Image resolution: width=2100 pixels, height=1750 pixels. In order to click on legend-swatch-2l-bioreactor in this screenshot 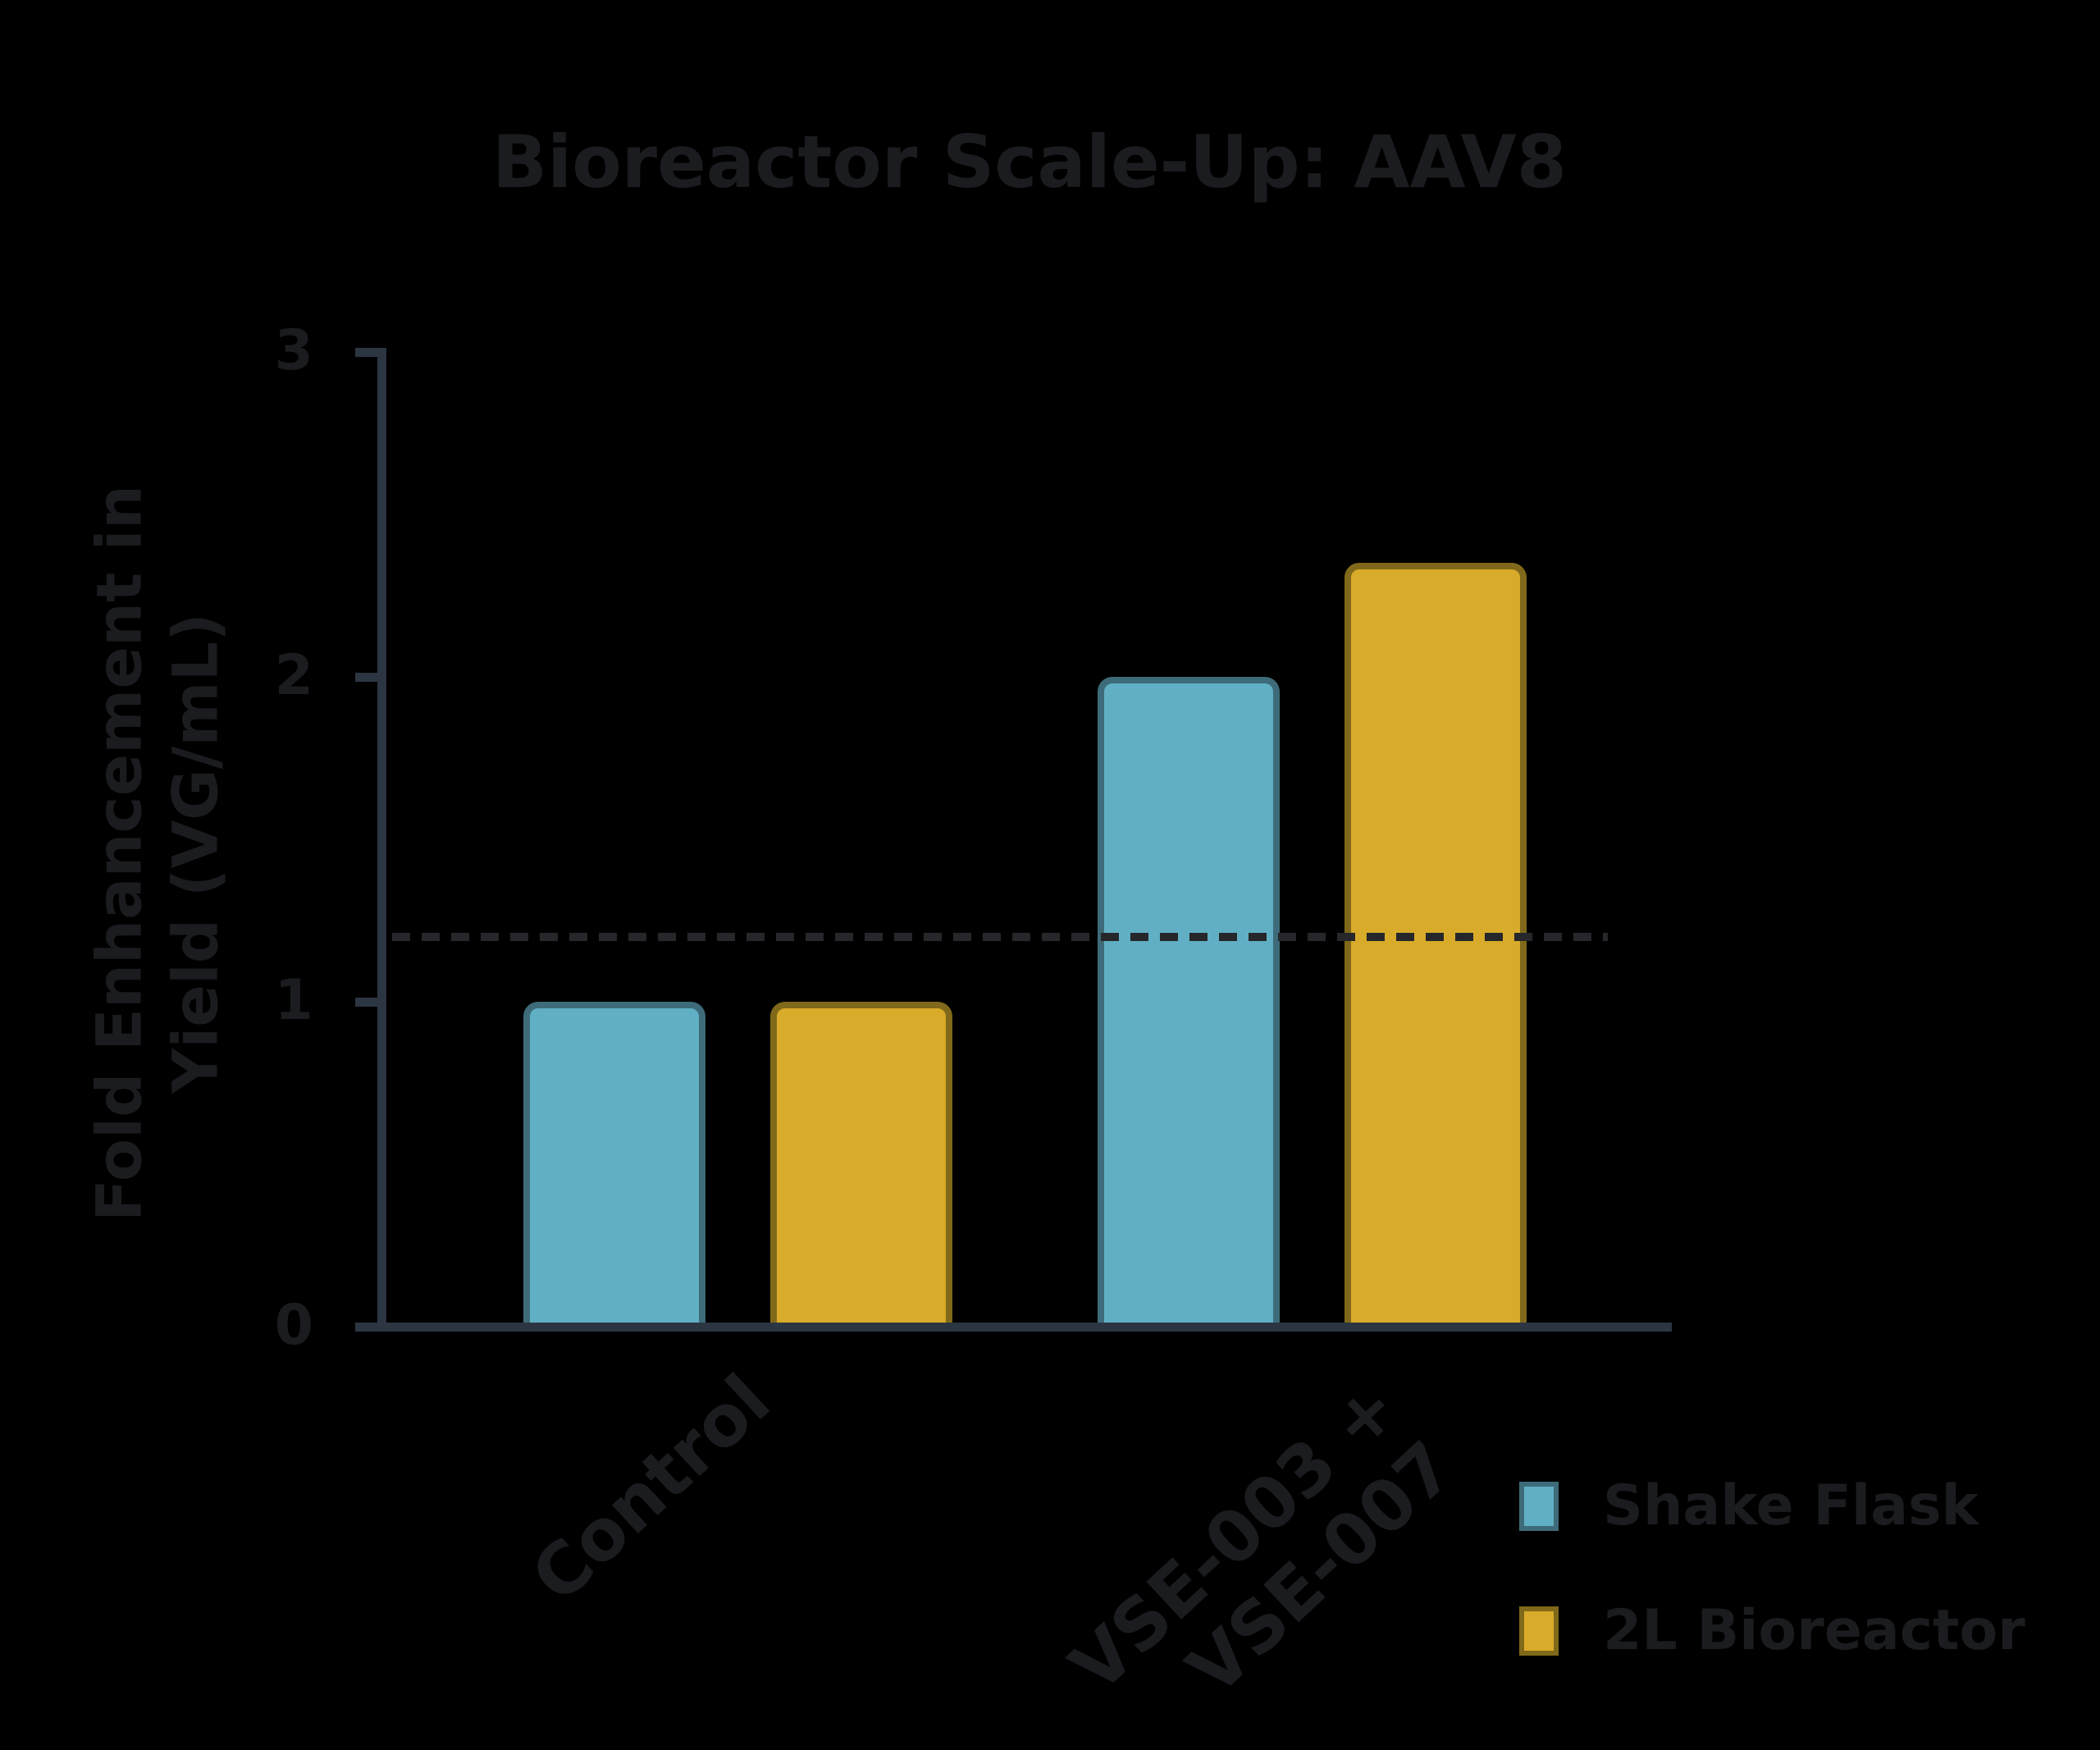, I will do `click(1539, 1631)`.